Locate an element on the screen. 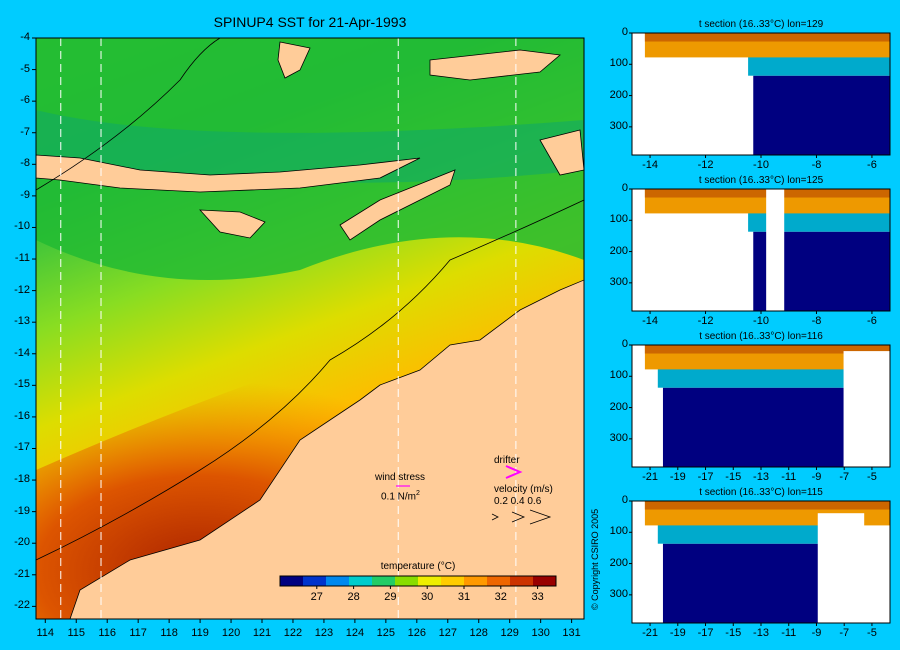 The height and width of the screenshot is (650, 900). lat-tick-label: -4 is located at coordinates (25, 37).